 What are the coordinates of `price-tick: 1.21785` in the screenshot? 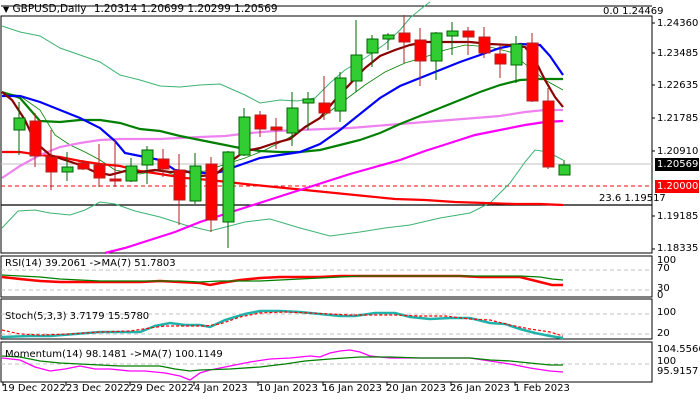 It's located at (678, 118).